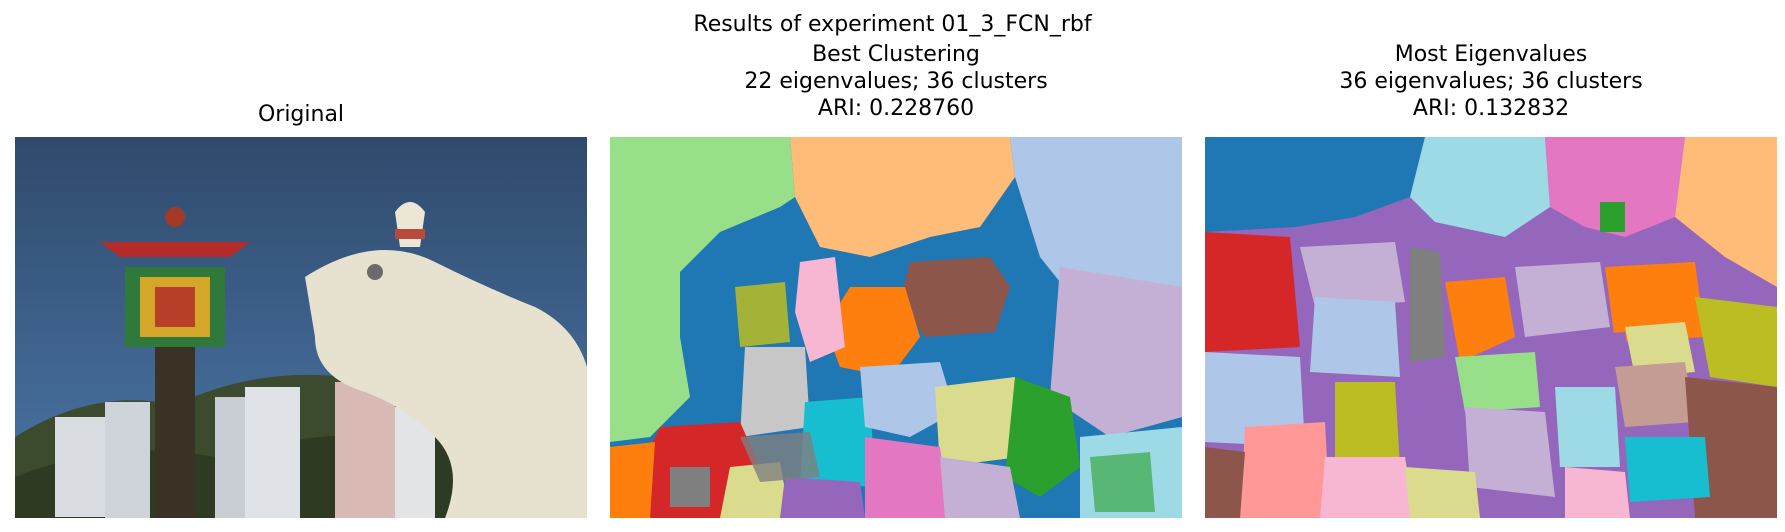  What do you see at coordinates (1491, 54) in the screenshot?
I see `panel-title-line: Most Eigenvalues` at bounding box center [1491, 54].